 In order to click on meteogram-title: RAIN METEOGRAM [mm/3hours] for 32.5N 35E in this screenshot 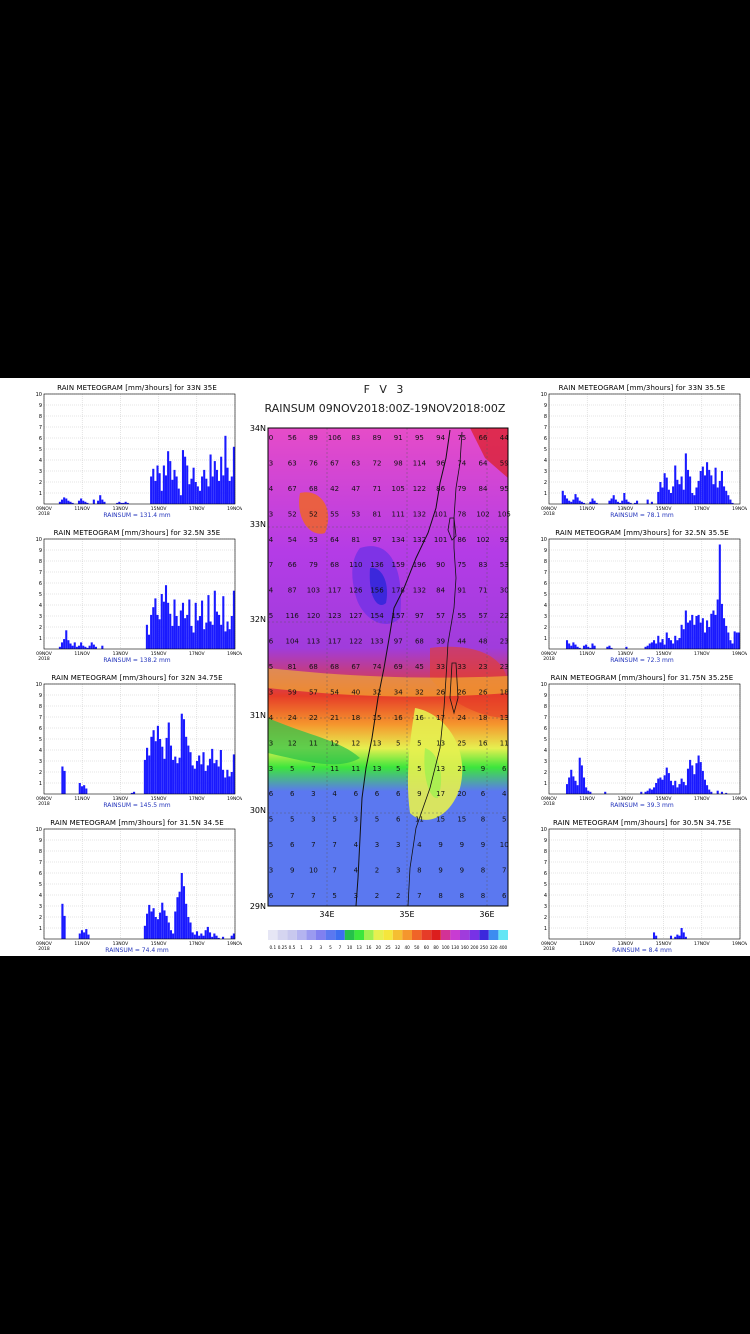, I will do `click(137, 533)`.